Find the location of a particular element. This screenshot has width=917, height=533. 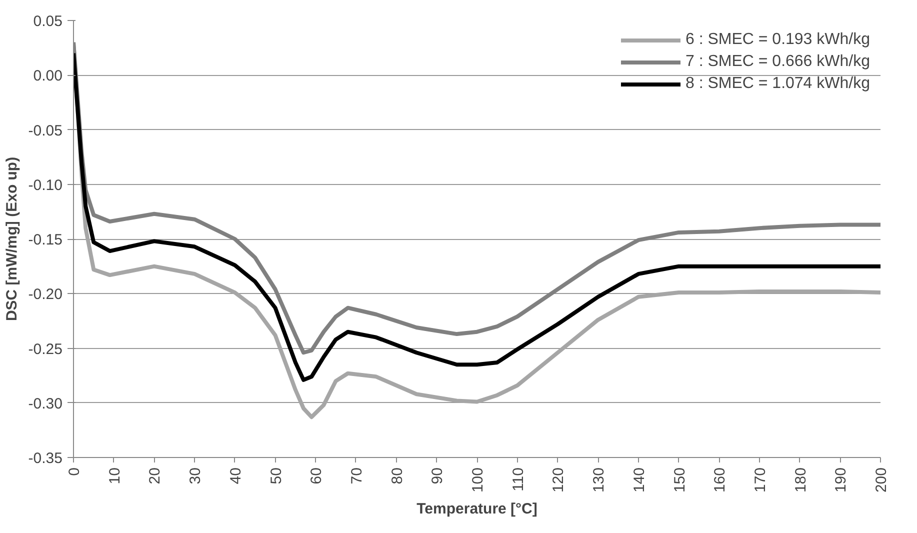

x-tick-label: 190 is located at coordinates (841, 480).